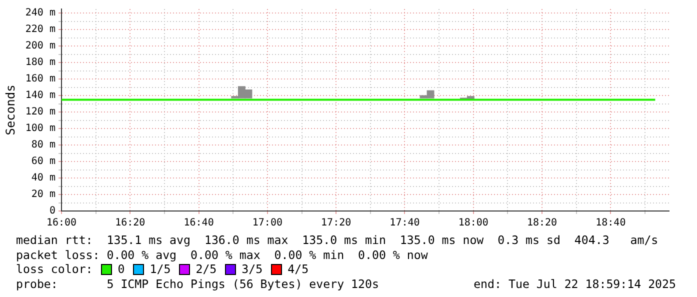  I want to click on text: packet loss: 0.00 % avg 0.00 % max 0.00 % min 0.00 % now, so click(222, 255).